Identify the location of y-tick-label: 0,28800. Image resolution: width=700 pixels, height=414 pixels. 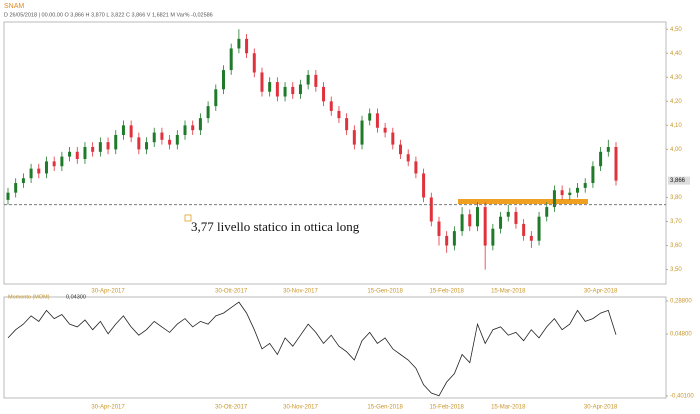
(681, 302).